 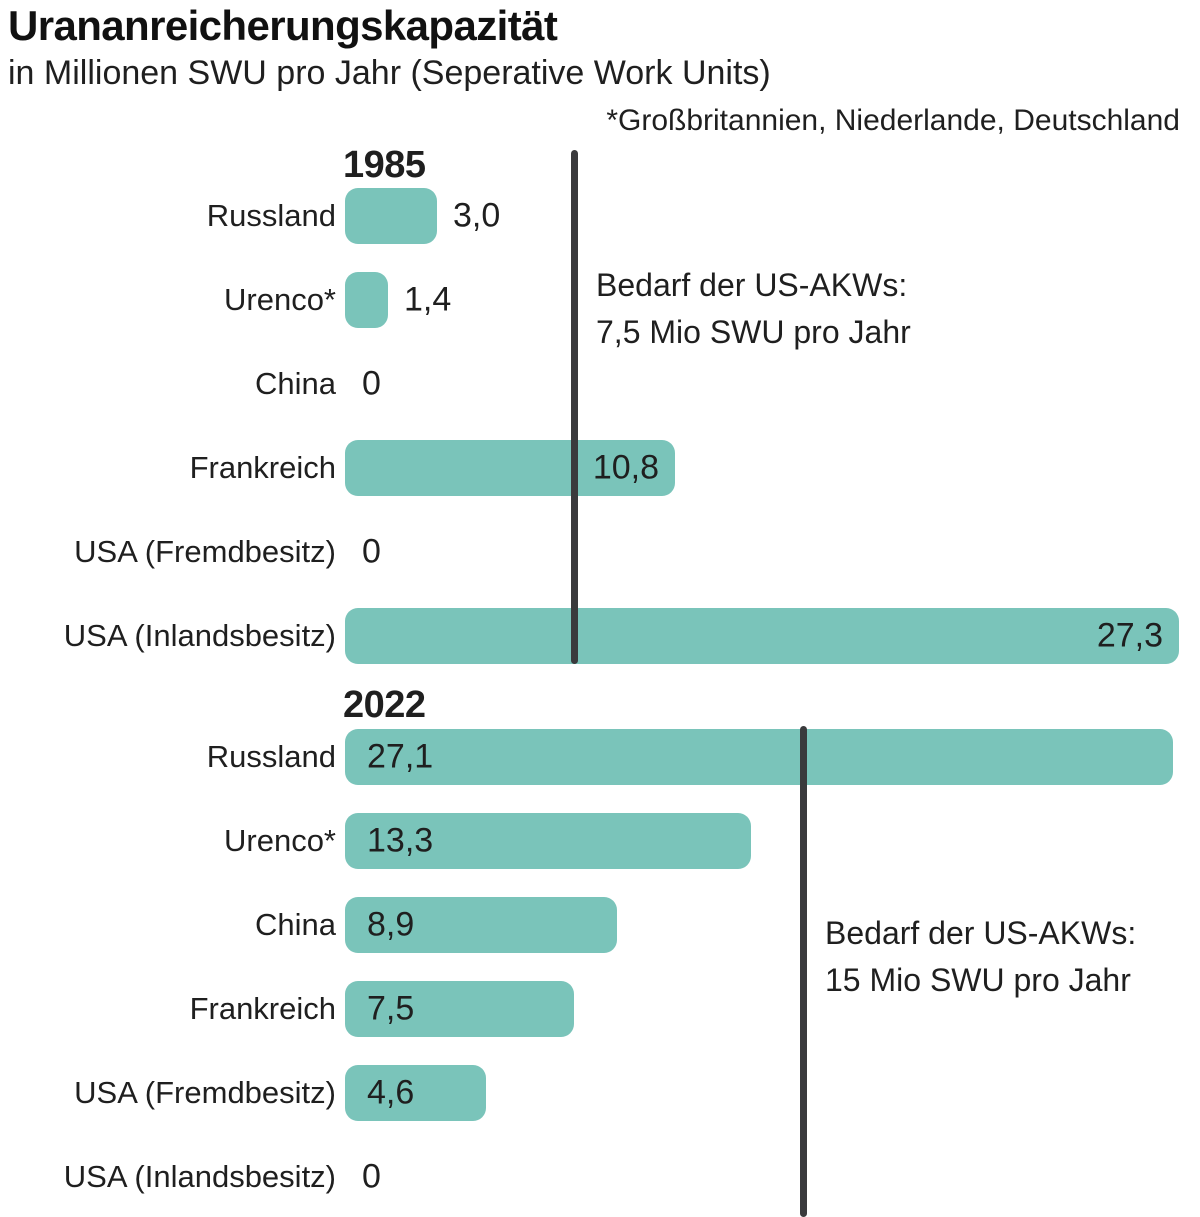 I want to click on bar-row: Russland 27,1, so click(x=600, y=757).